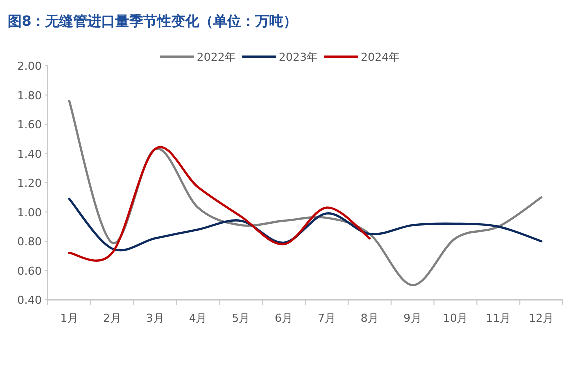 Image resolution: width=573 pixels, height=376 pixels. I want to click on x-tick-label: 6月, so click(284, 318).